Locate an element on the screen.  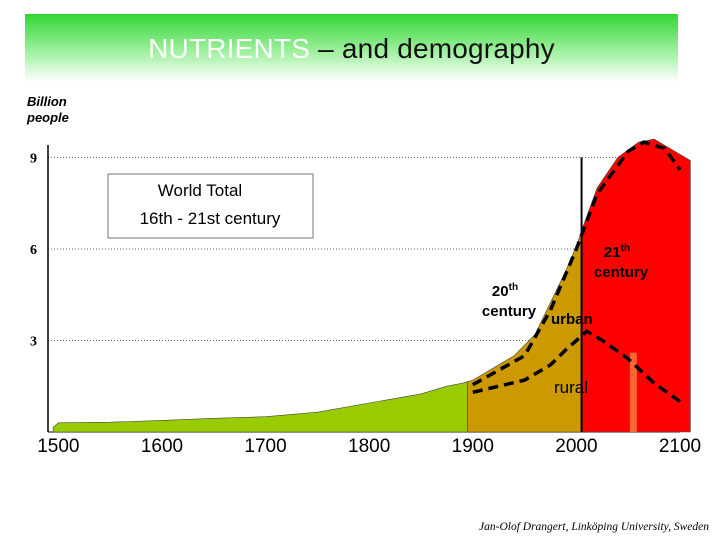
y-tick-label: 3 is located at coordinates (33, 341).